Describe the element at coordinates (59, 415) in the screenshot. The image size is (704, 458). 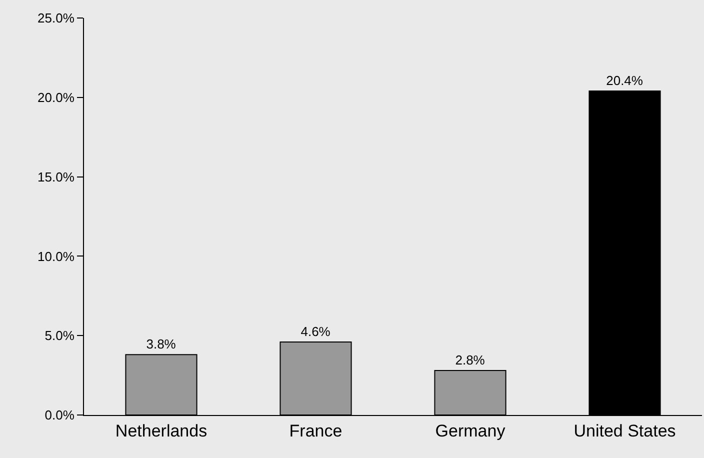
I see `y-tick-label: 0.0%` at that location.